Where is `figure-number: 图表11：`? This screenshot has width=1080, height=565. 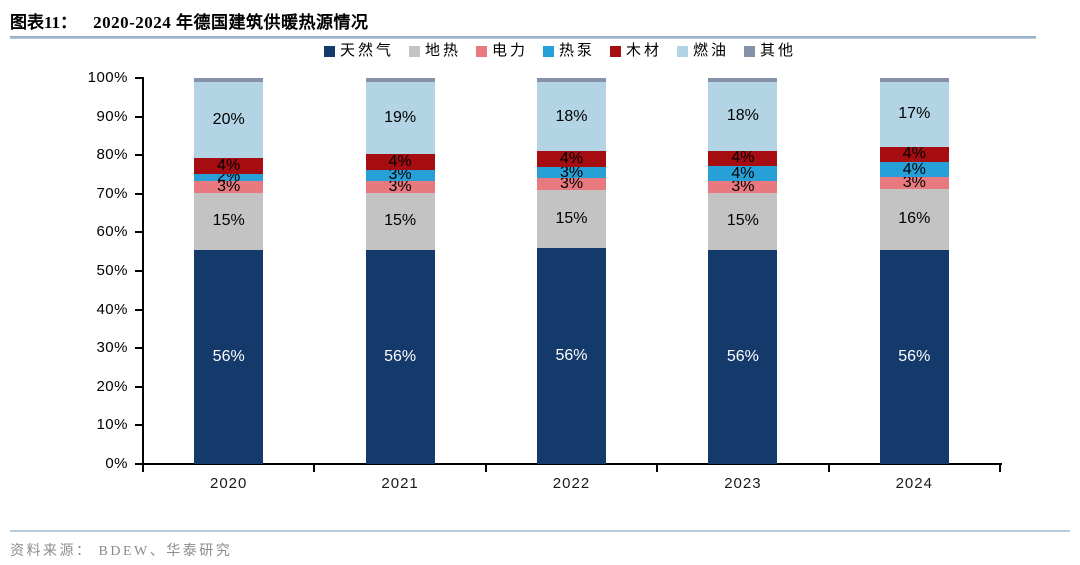
figure-number: 图表11： is located at coordinates (44, 22).